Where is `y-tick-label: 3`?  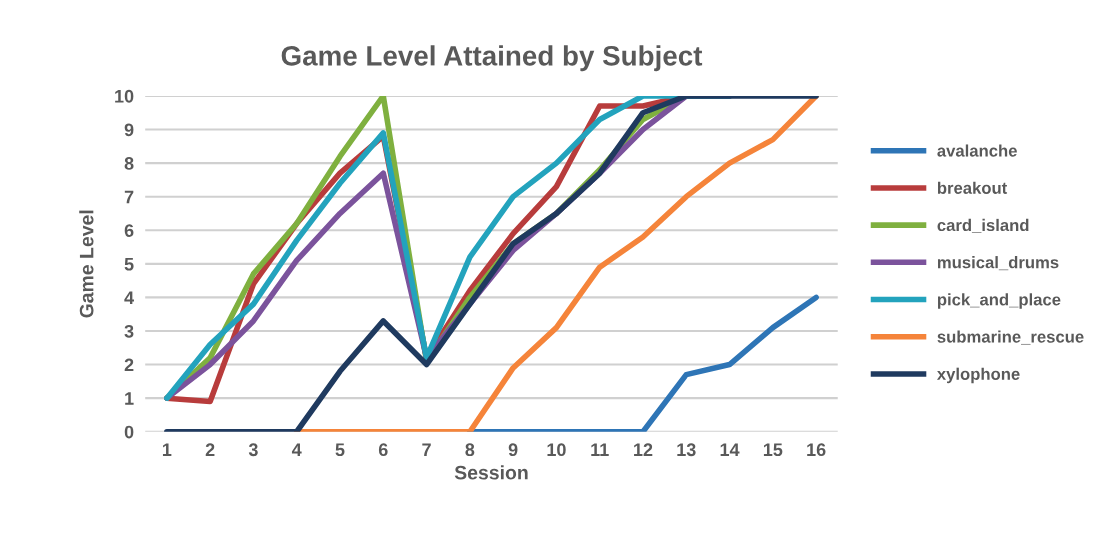
y-tick-label: 3 is located at coordinates (129, 331).